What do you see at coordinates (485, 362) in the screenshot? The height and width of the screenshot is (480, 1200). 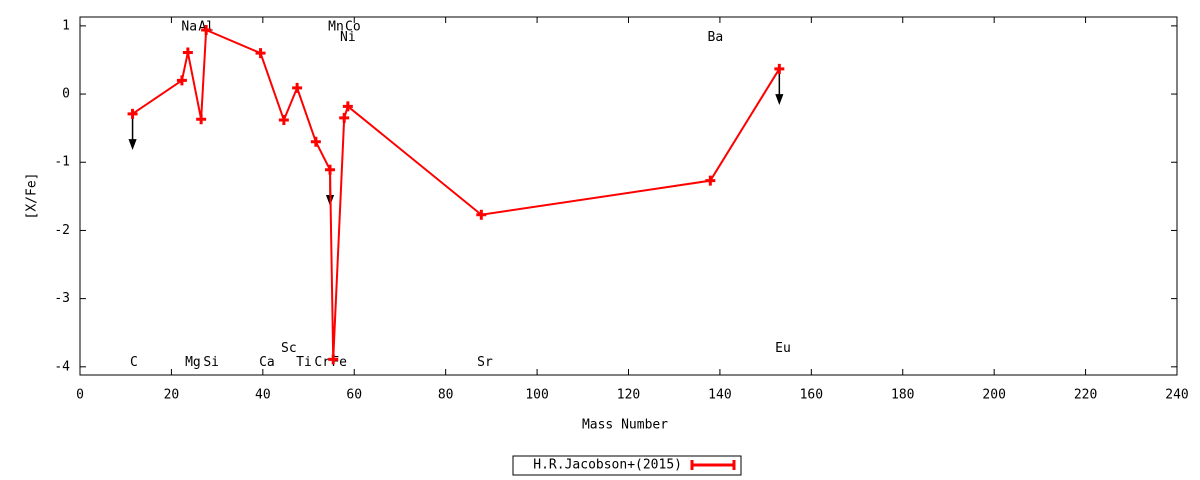 I see `element-label: Sr` at bounding box center [485, 362].